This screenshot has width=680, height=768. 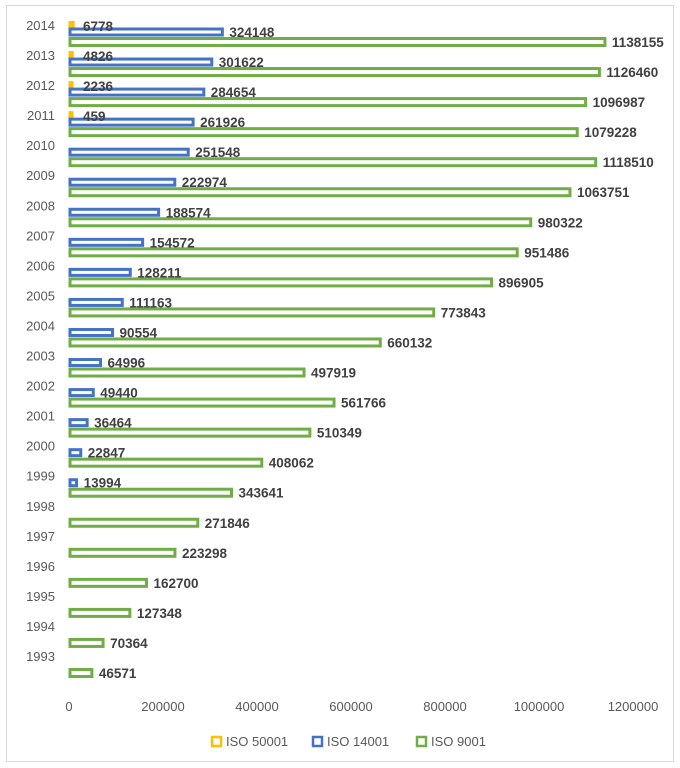 I want to click on data-label-iso-14001-2001: 36464, so click(x=113, y=423).